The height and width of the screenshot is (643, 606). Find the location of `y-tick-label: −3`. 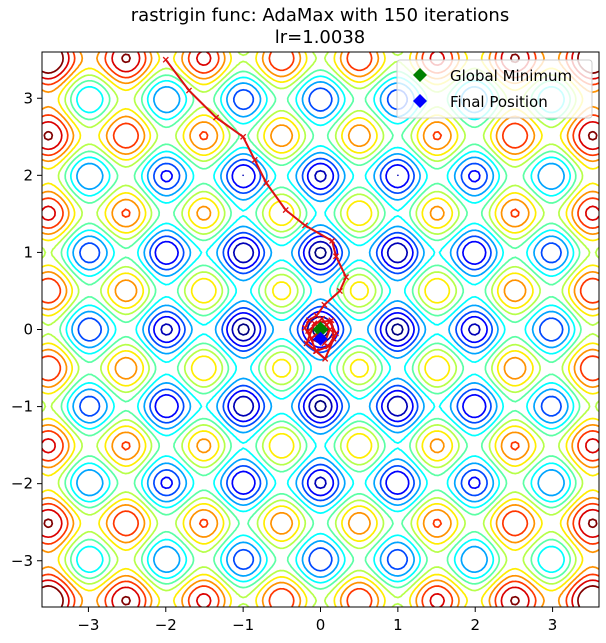

y-tick-label: −3 is located at coordinates (22, 561).